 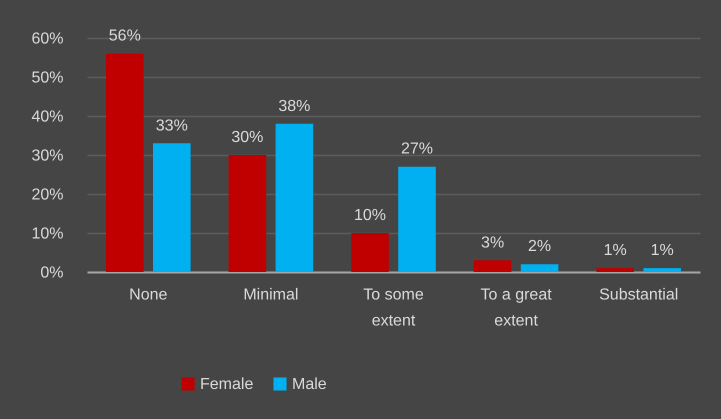 What do you see at coordinates (638, 295) in the screenshot?
I see `x-tick-label: Substantial` at bounding box center [638, 295].